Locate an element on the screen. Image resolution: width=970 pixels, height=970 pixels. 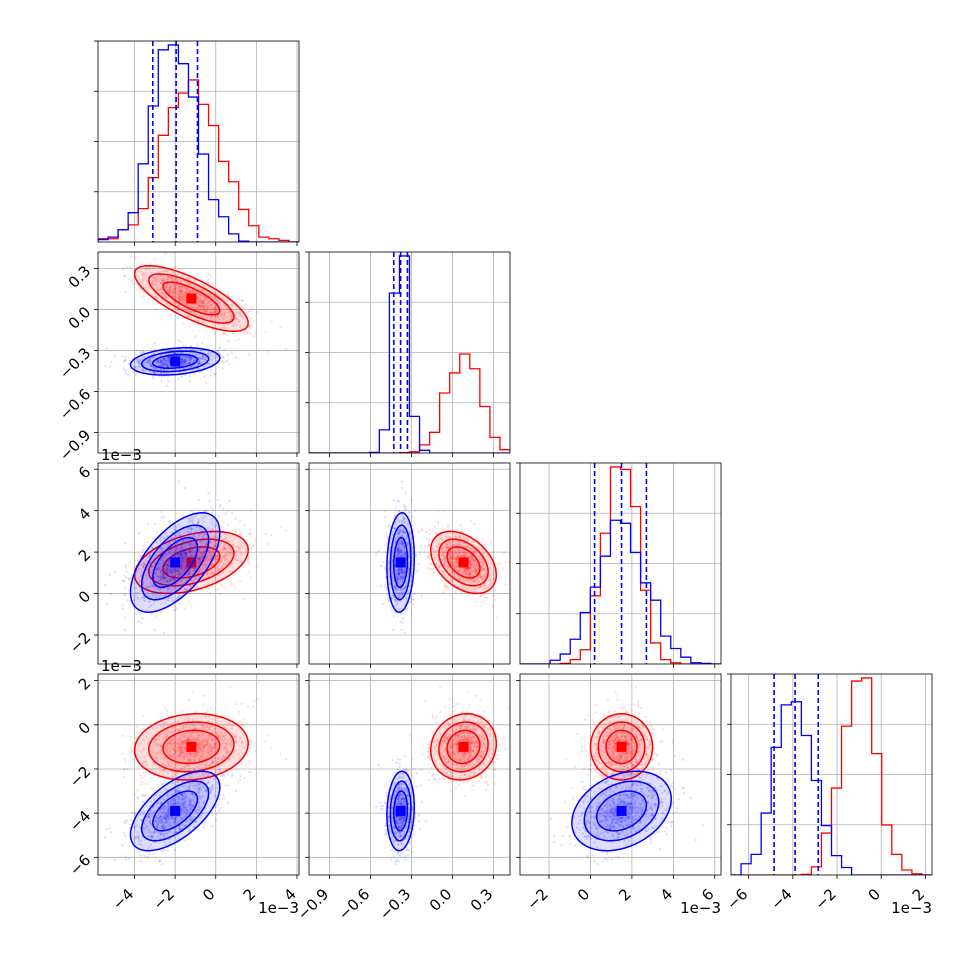
y-tick-label: −0.3 is located at coordinates (75, 363).